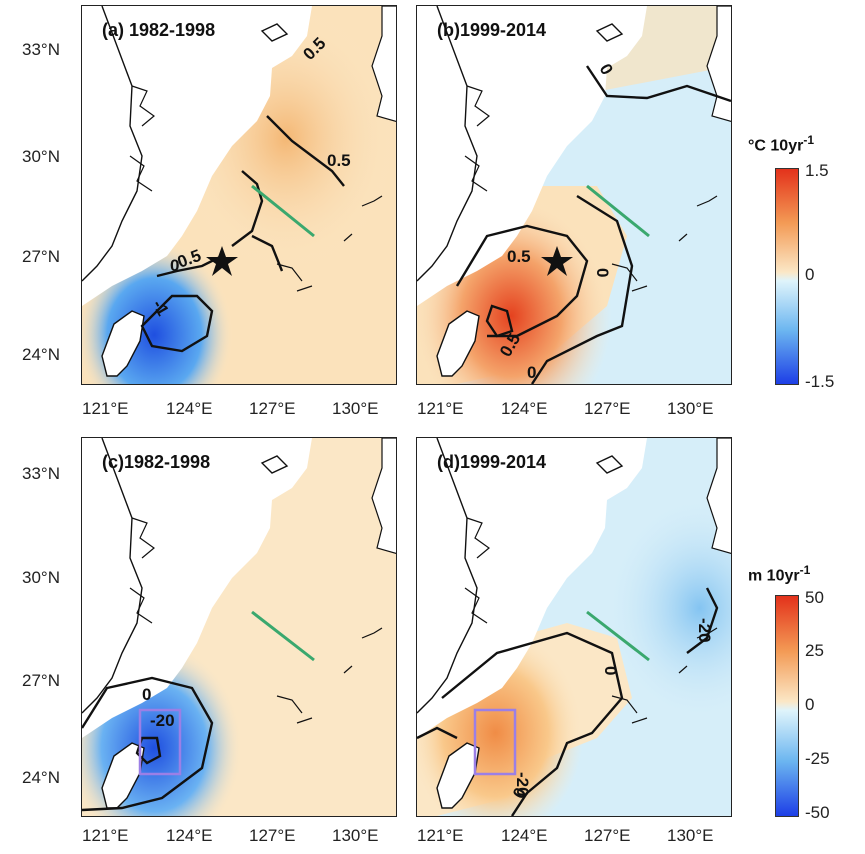 The image size is (865, 854). I want to click on colorbar-title: °C 10yr-1, so click(781, 144).